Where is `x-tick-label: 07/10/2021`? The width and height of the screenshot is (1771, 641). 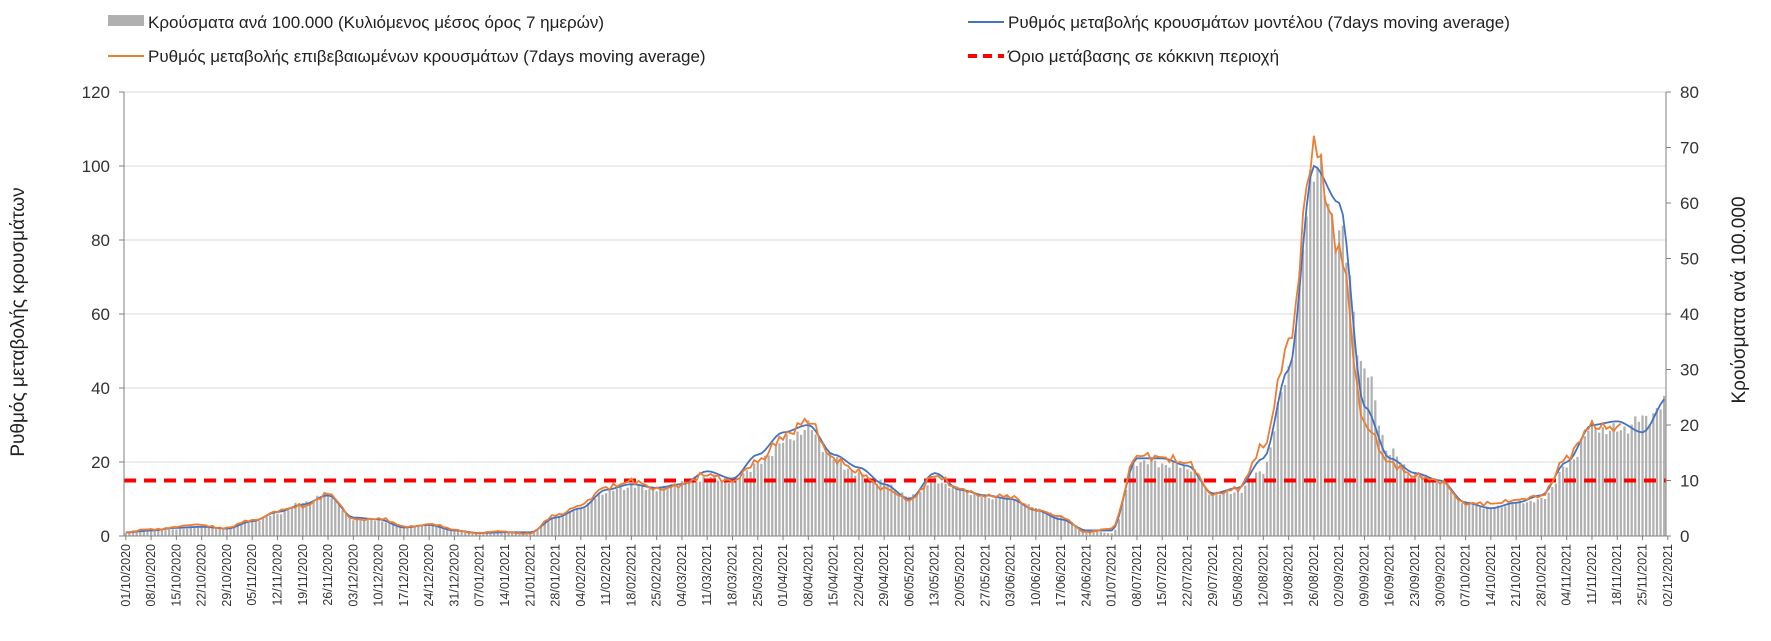 x-tick-label: 07/10/2021 is located at coordinates (1466, 575).